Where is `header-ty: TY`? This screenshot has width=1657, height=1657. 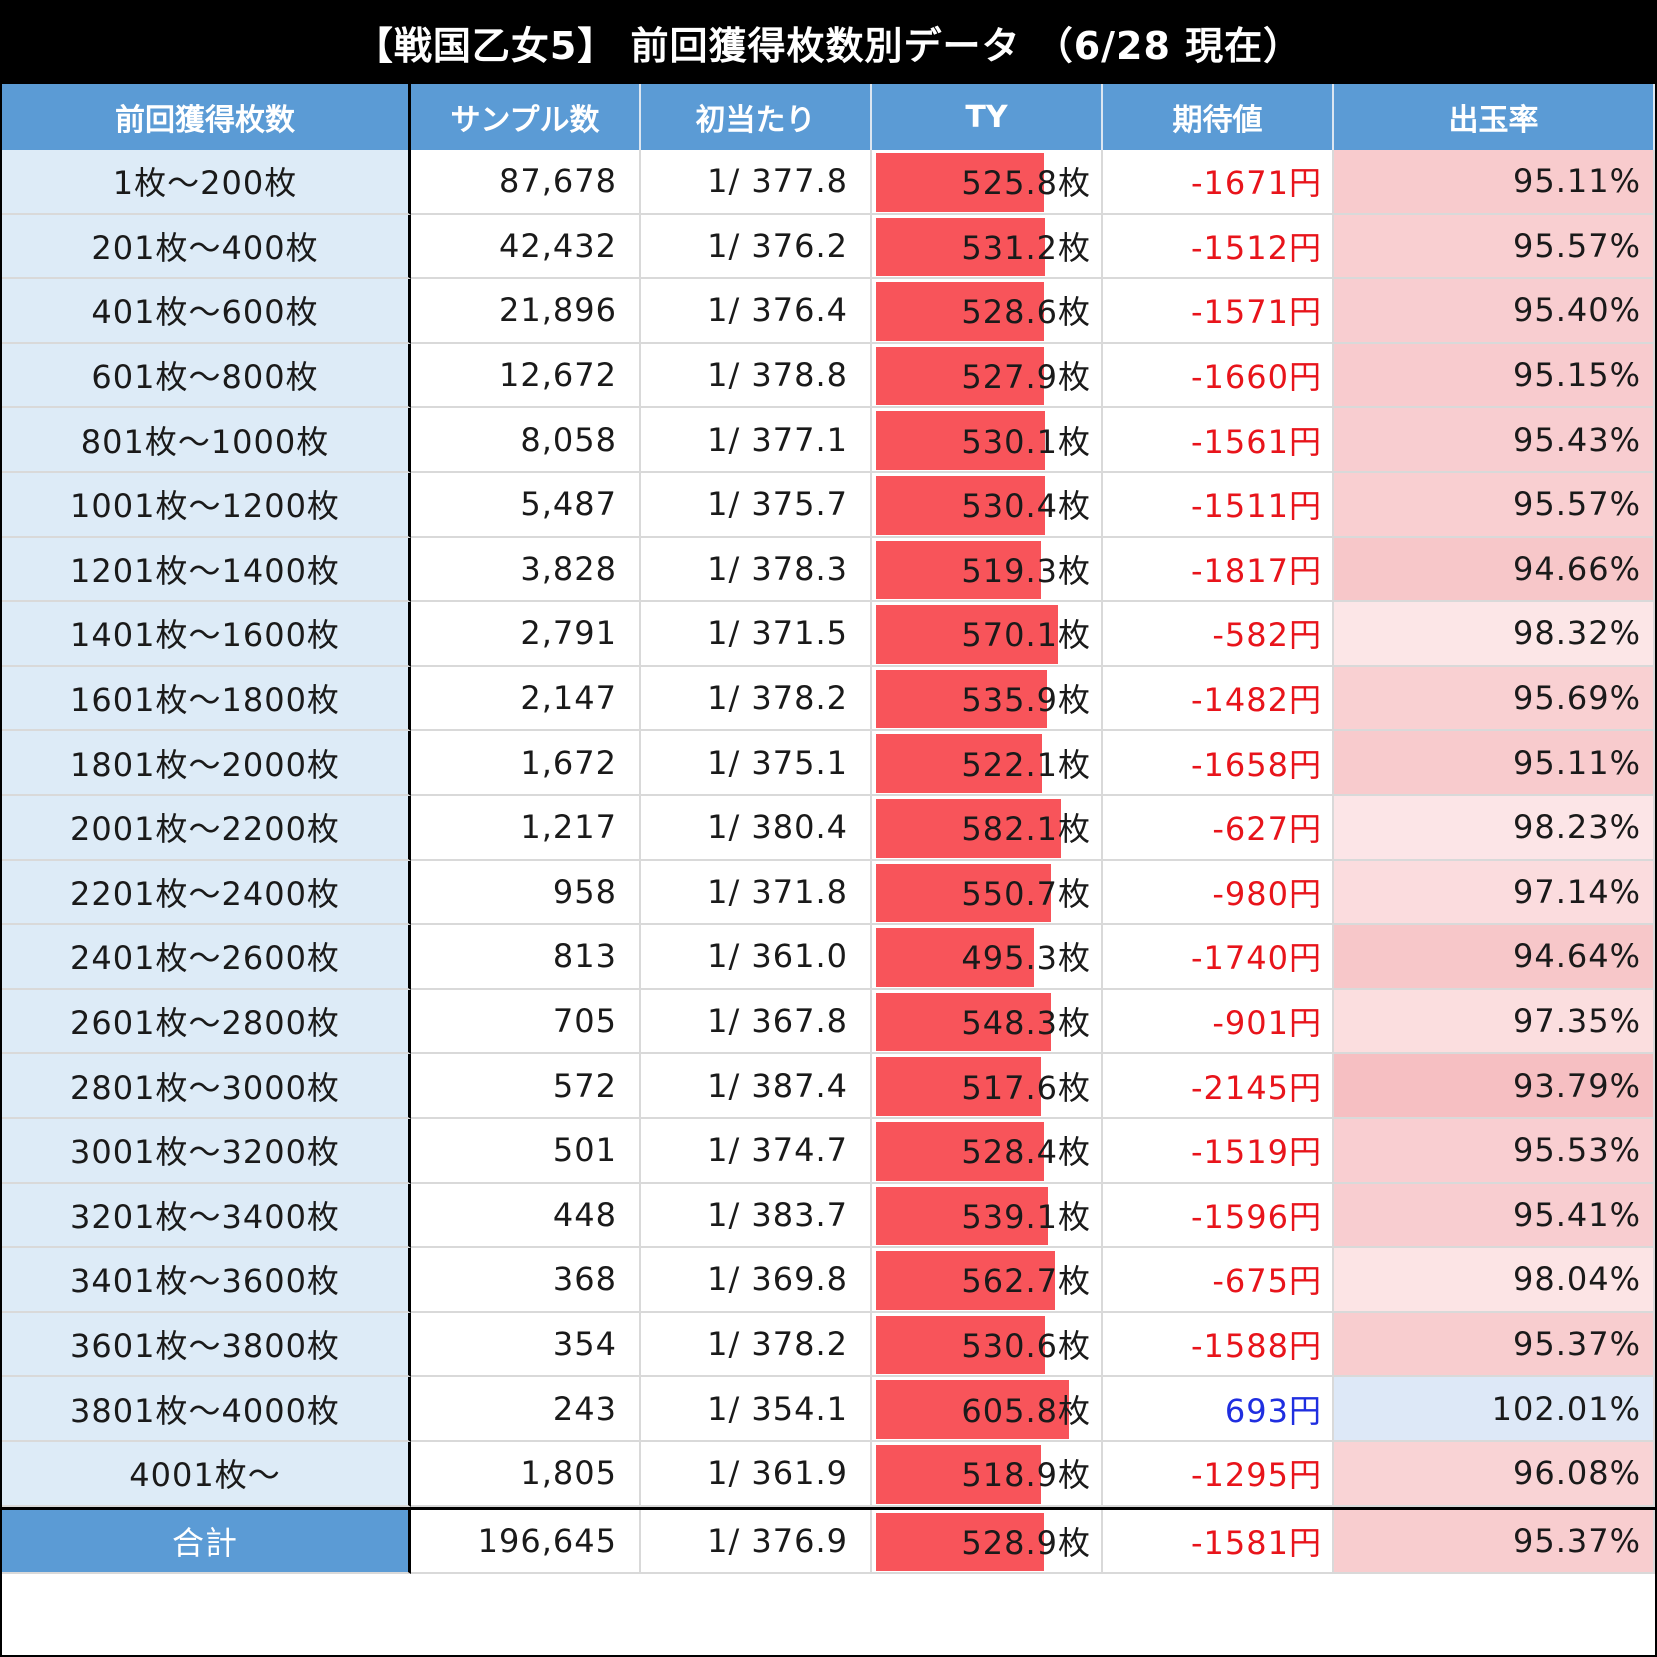
header-ty: TY is located at coordinates (987, 117).